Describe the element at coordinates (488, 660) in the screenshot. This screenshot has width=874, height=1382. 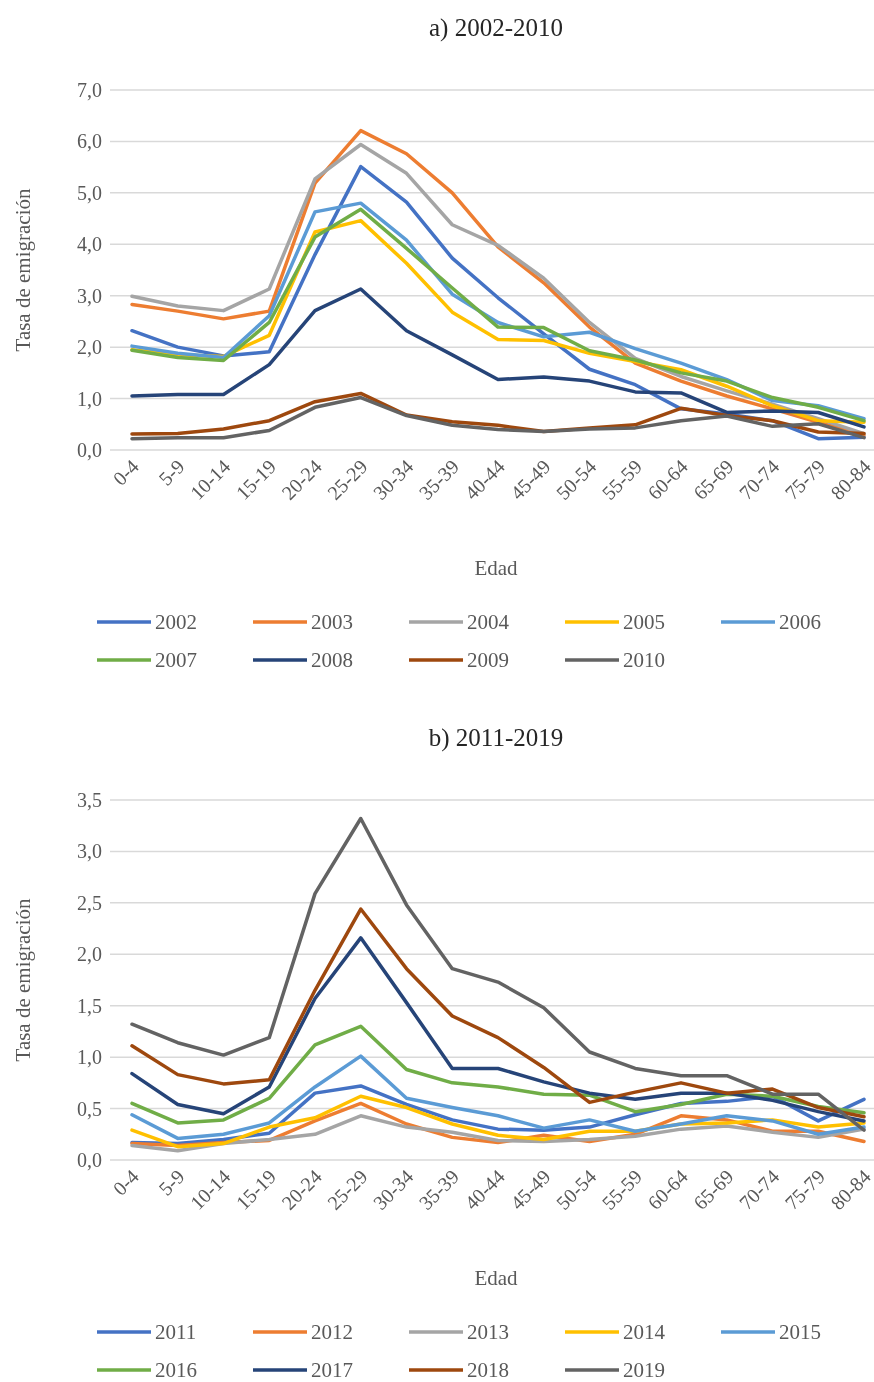
I see `legend-label: 2009` at that location.